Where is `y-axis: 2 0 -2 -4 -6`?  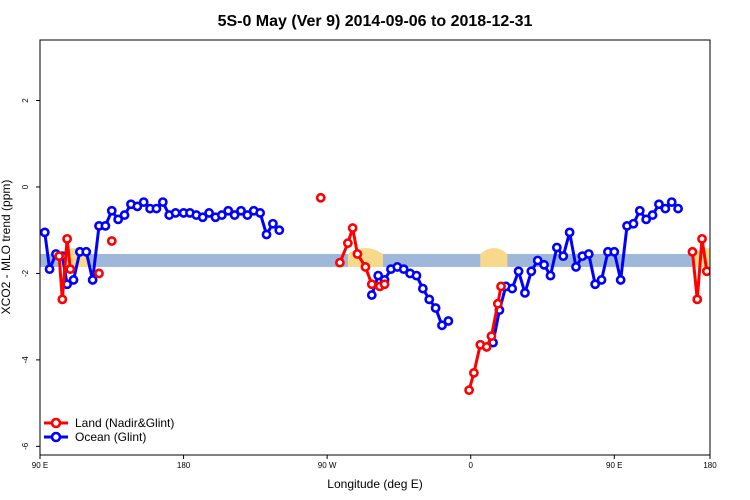 y-axis: 2 0 -2 -4 -6 is located at coordinates (30, 274).